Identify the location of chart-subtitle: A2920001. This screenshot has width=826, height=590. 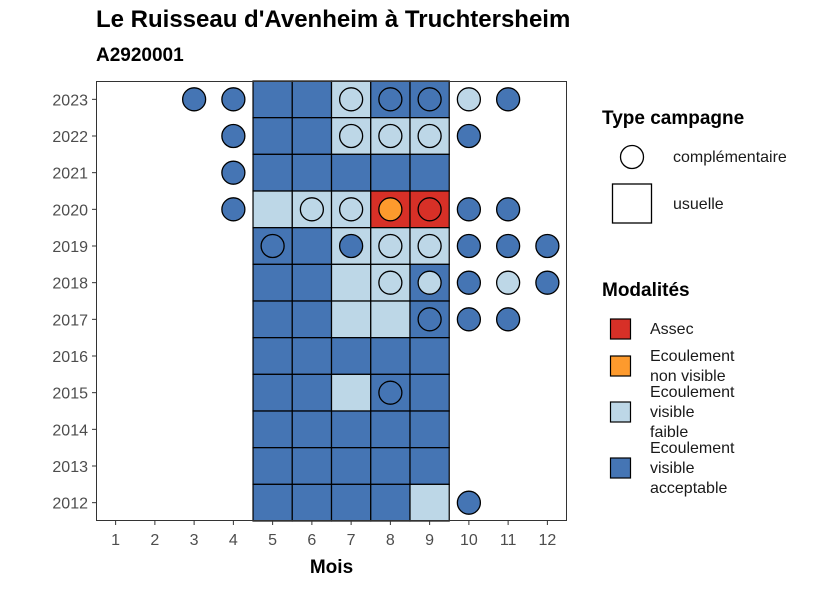
(140, 55).